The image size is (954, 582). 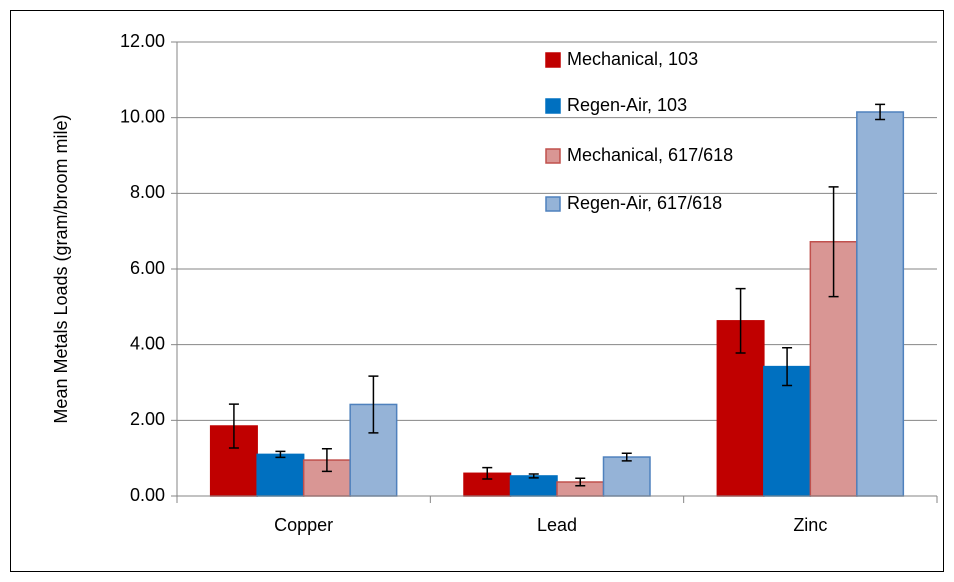 I want to click on y-tick-label: 12.00, so click(x=142, y=41).